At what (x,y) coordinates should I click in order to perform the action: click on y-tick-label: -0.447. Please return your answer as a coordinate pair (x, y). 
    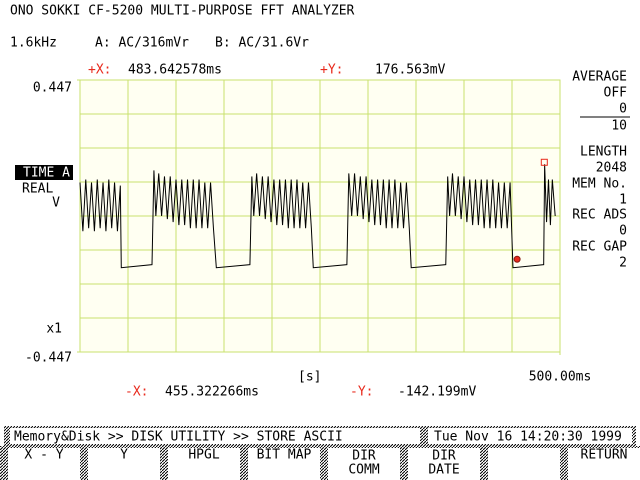
    Looking at the image, I should click on (48, 358).